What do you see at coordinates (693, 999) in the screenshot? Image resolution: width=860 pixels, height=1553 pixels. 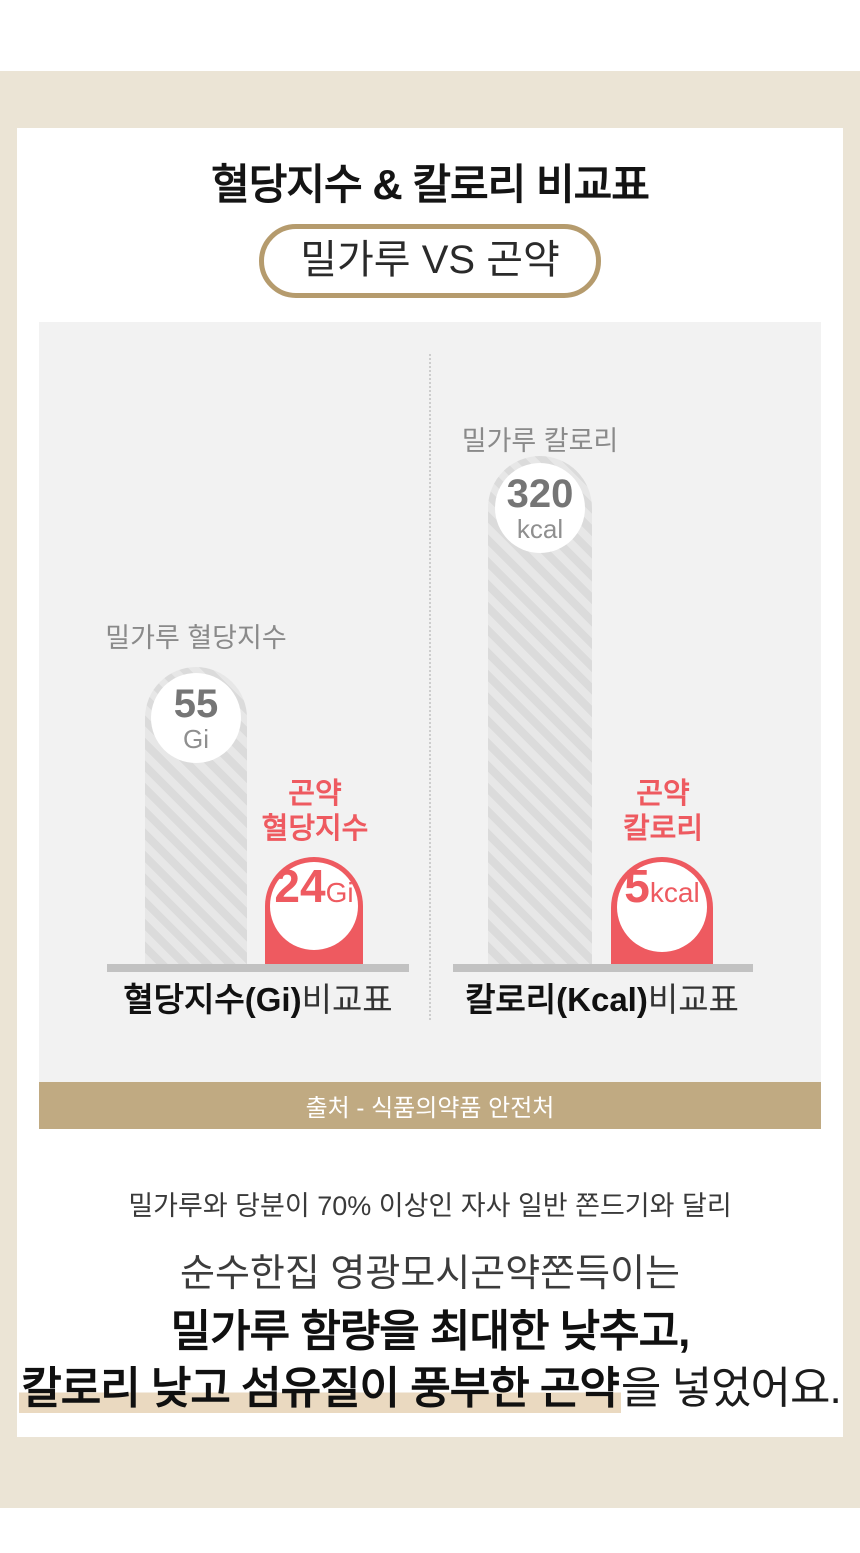 I see `kcal-caption-rest: 비교표` at bounding box center [693, 999].